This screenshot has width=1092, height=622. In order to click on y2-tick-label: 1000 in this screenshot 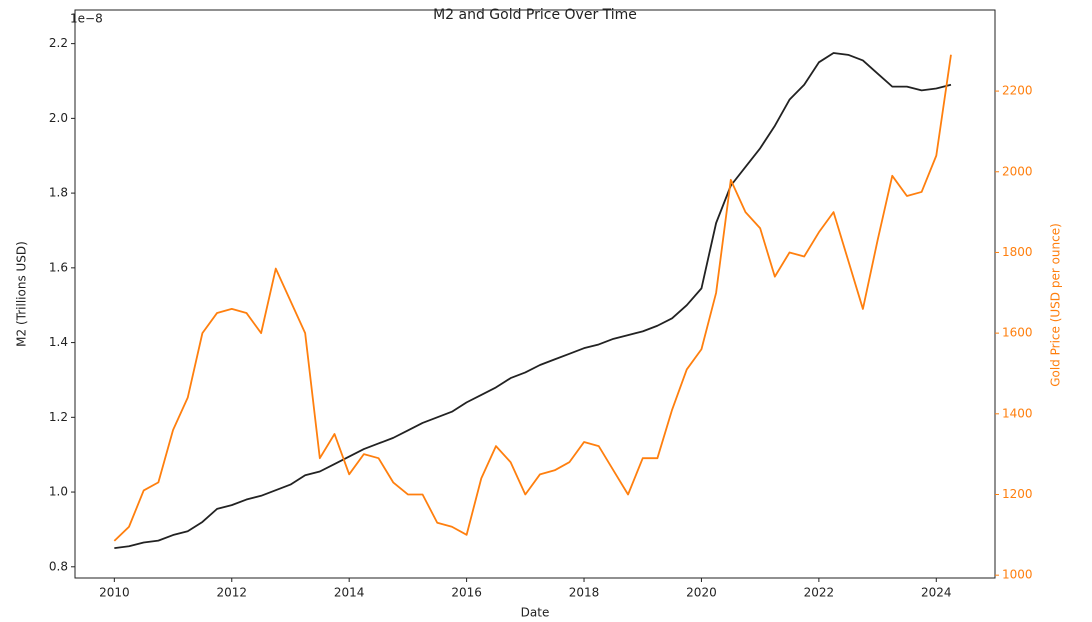, I will do `click(1017, 575)`.